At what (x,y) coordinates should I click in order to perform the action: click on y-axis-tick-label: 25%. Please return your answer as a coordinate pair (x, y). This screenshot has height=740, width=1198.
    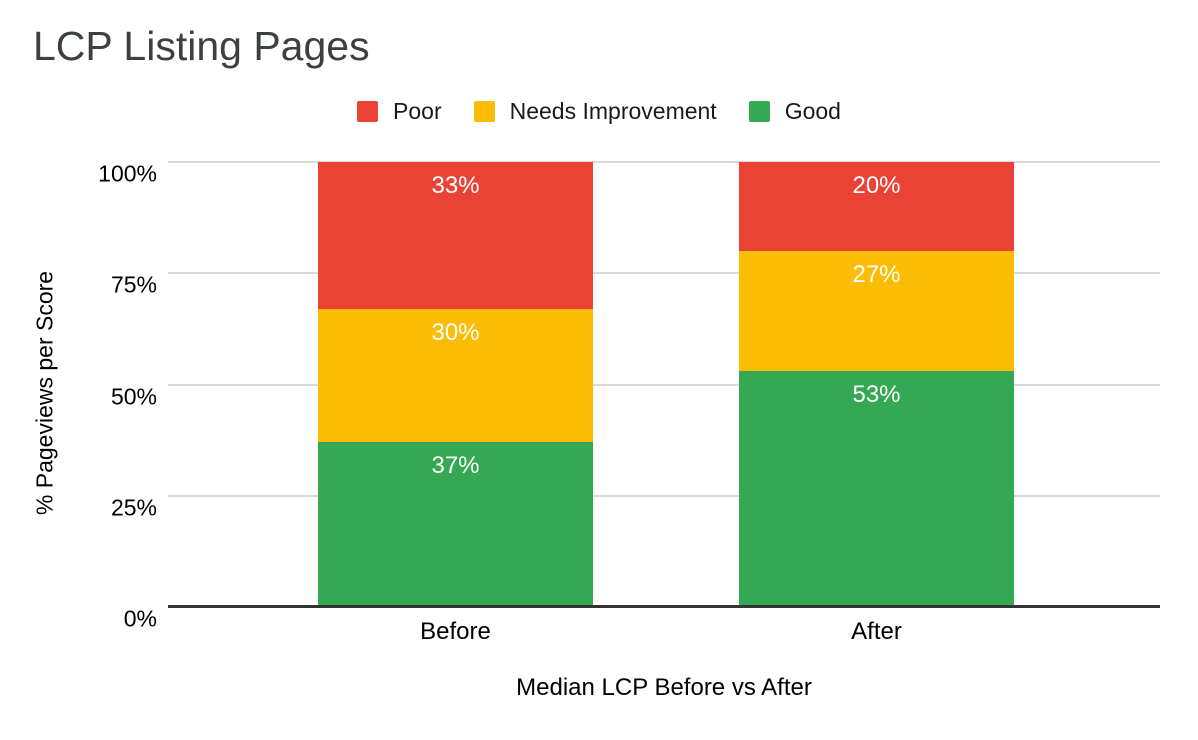
    Looking at the image, I should click on (133, 507).